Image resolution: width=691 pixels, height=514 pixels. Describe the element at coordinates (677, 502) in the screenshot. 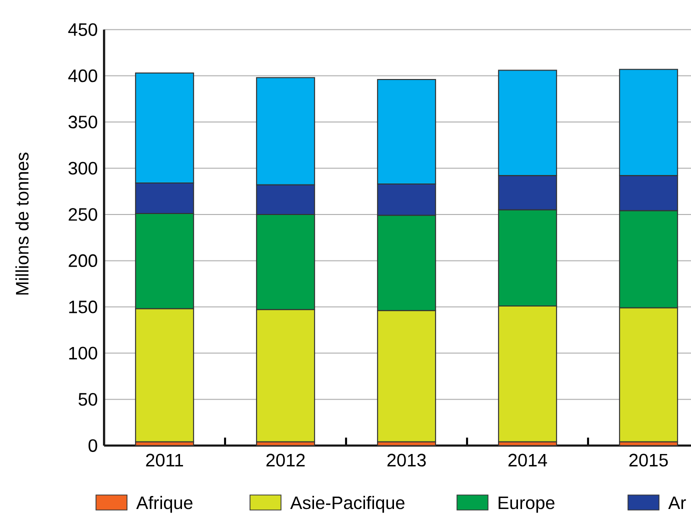

I see `legend-label: Ar` at that location.